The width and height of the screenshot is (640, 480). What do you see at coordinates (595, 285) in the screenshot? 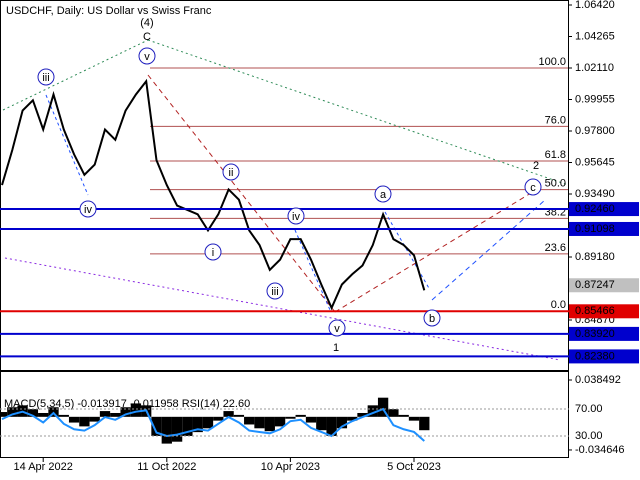
I see `price-label: 0.87247` at bounding box center [595, 285].